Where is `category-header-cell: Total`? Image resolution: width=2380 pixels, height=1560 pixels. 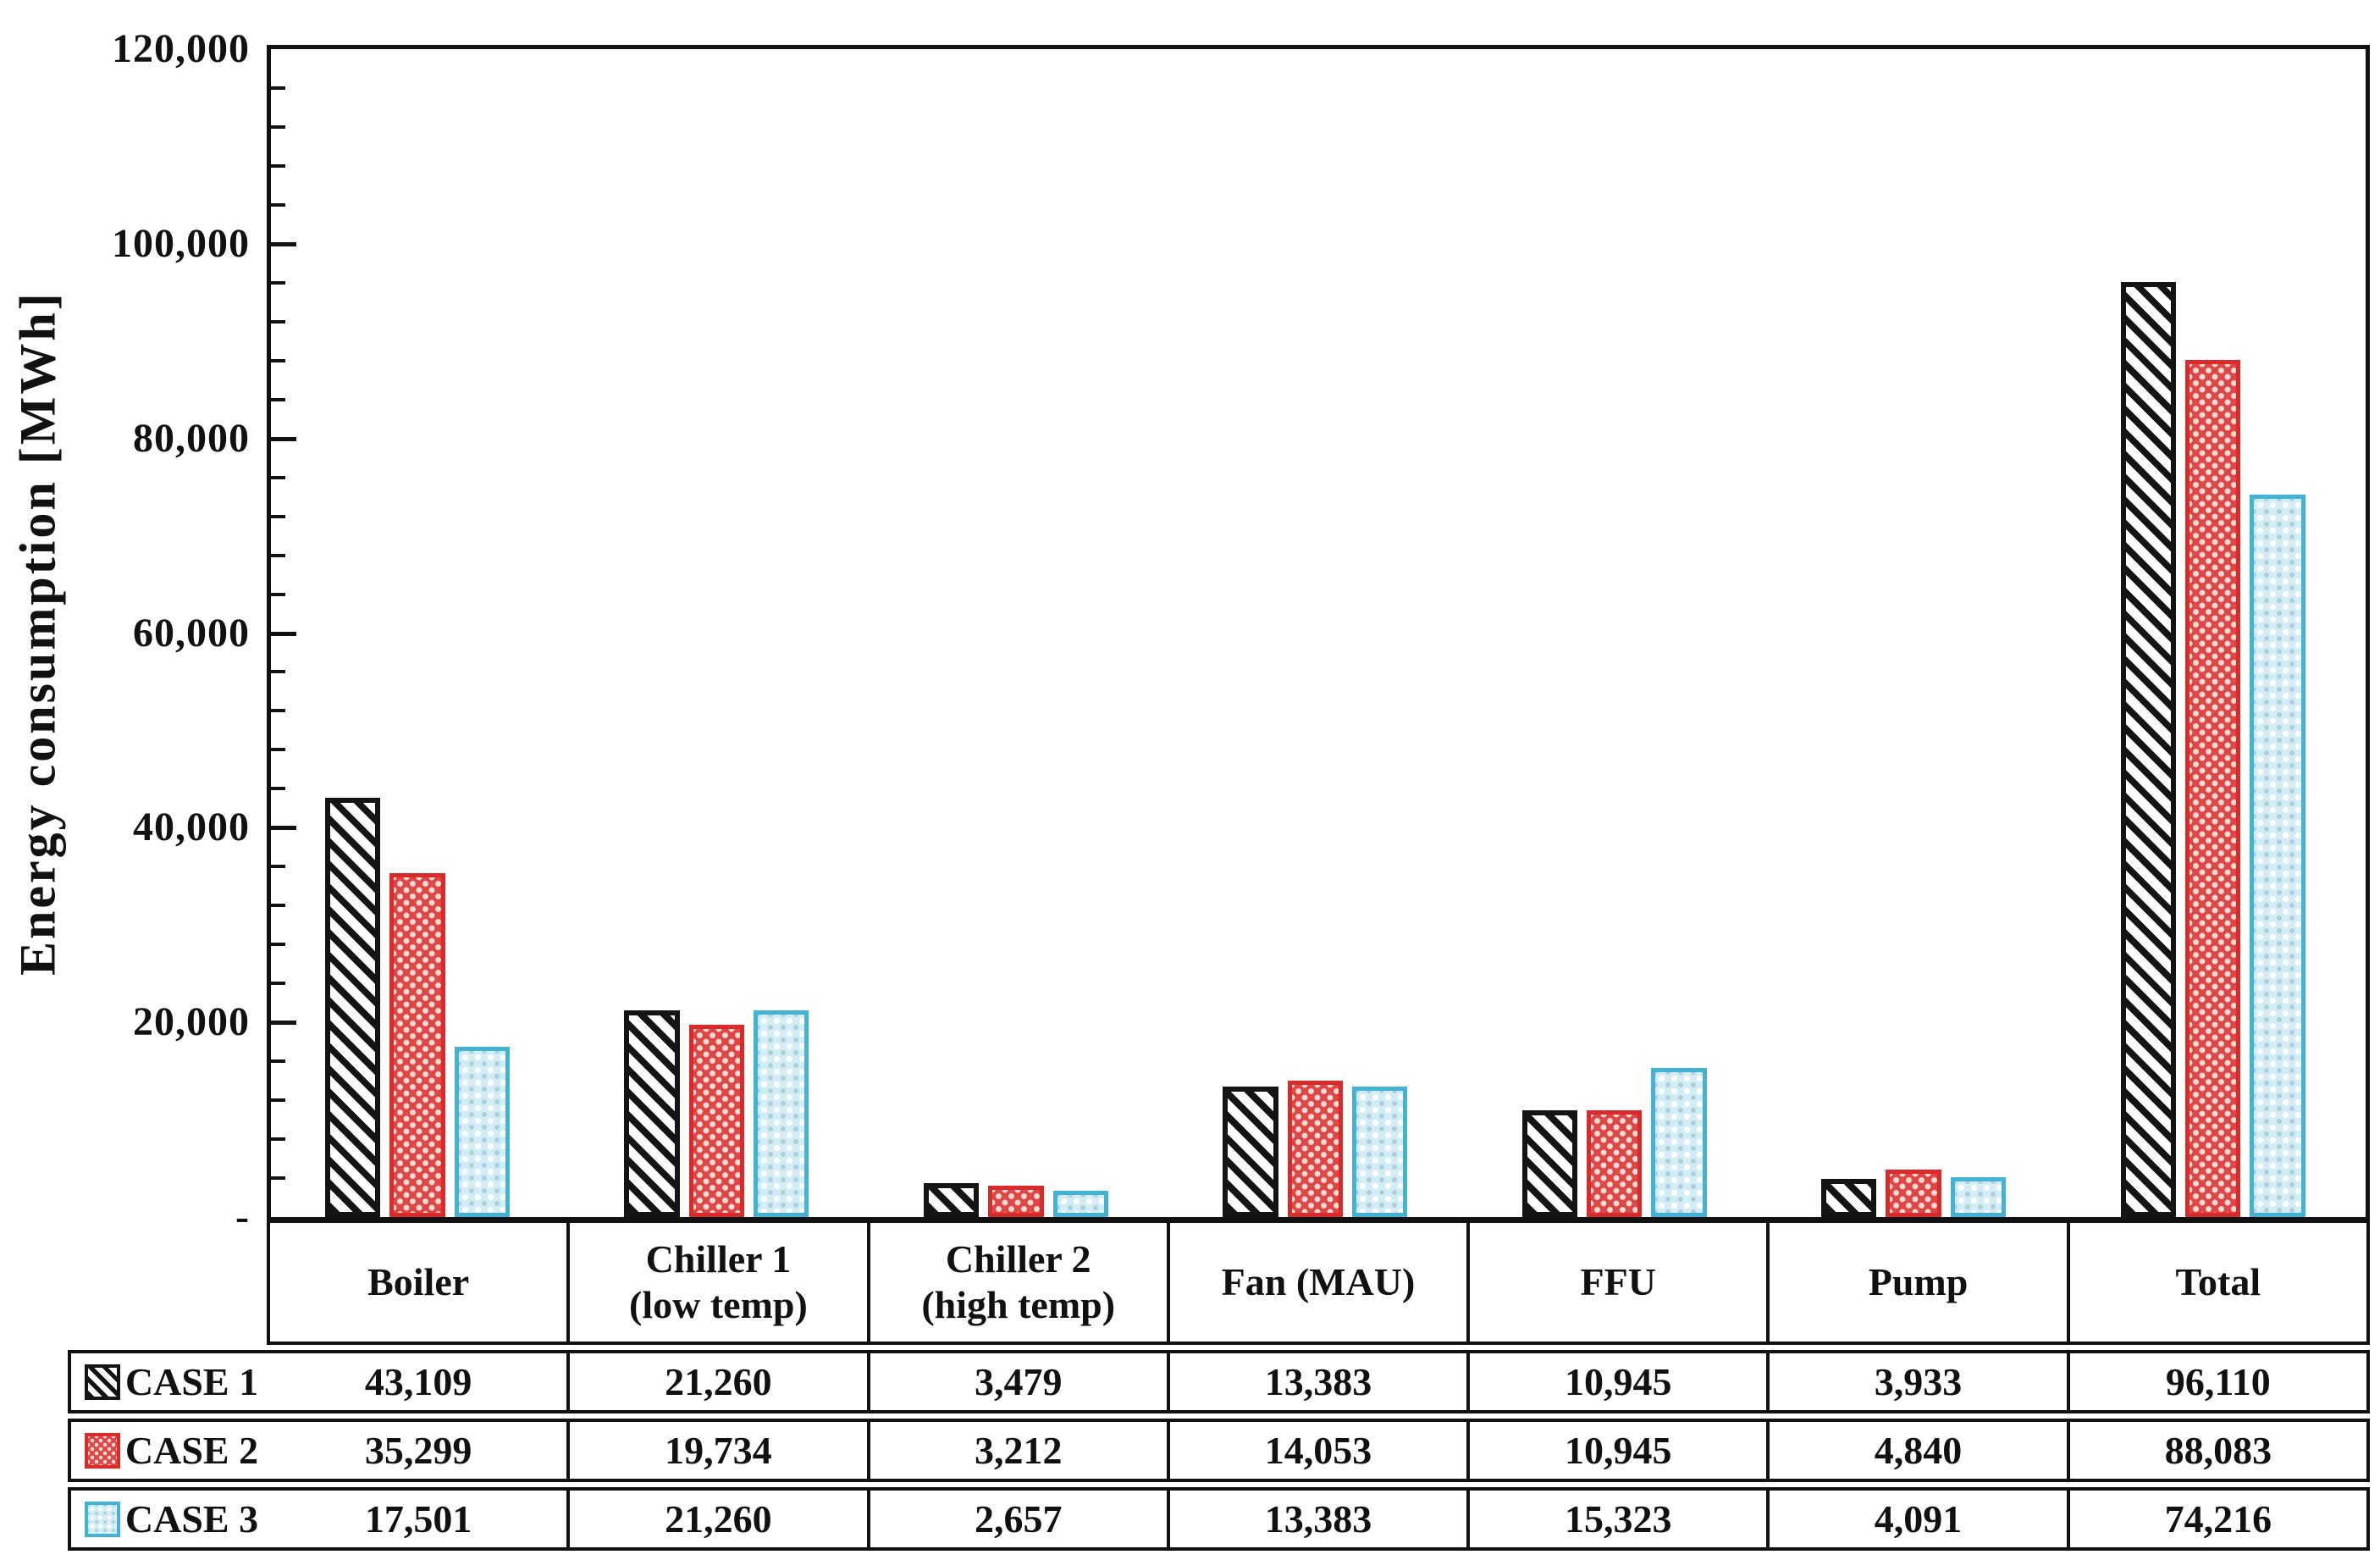
category-header-cell: Total is located at coordinates (2216, 1282).